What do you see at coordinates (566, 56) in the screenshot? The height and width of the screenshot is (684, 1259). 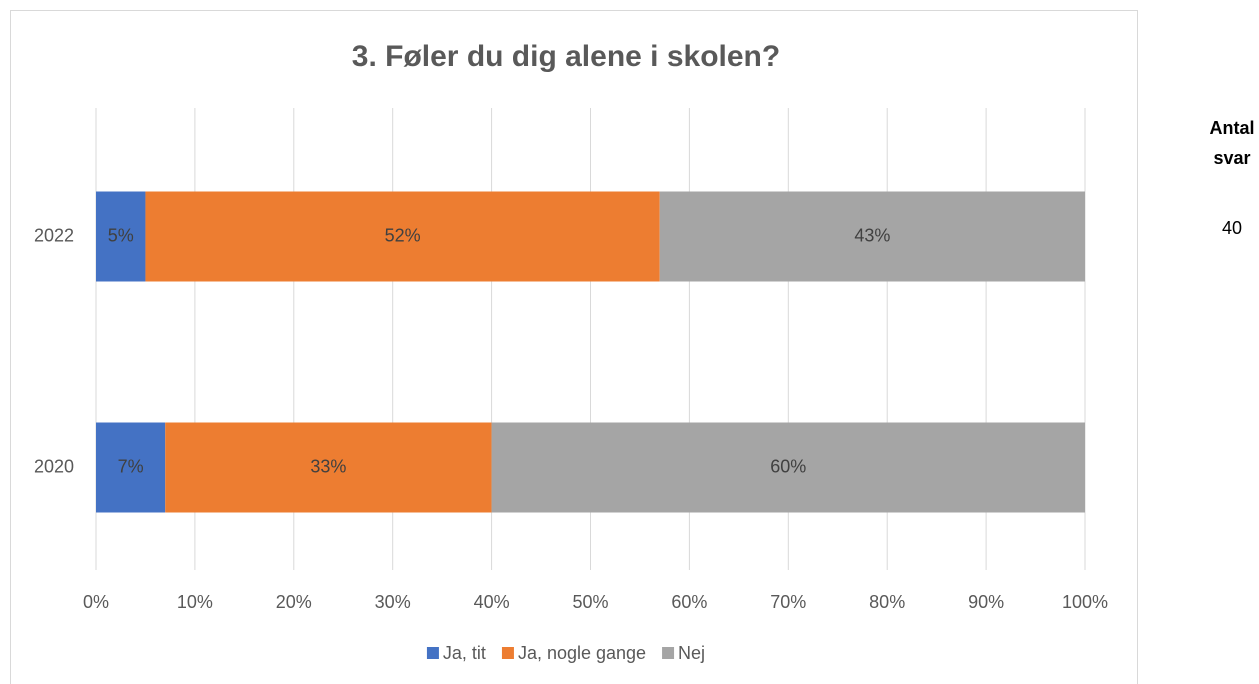 I see `chart-title: 3. Føler du dig alene i skolen?` at bounding box center [566, 56].